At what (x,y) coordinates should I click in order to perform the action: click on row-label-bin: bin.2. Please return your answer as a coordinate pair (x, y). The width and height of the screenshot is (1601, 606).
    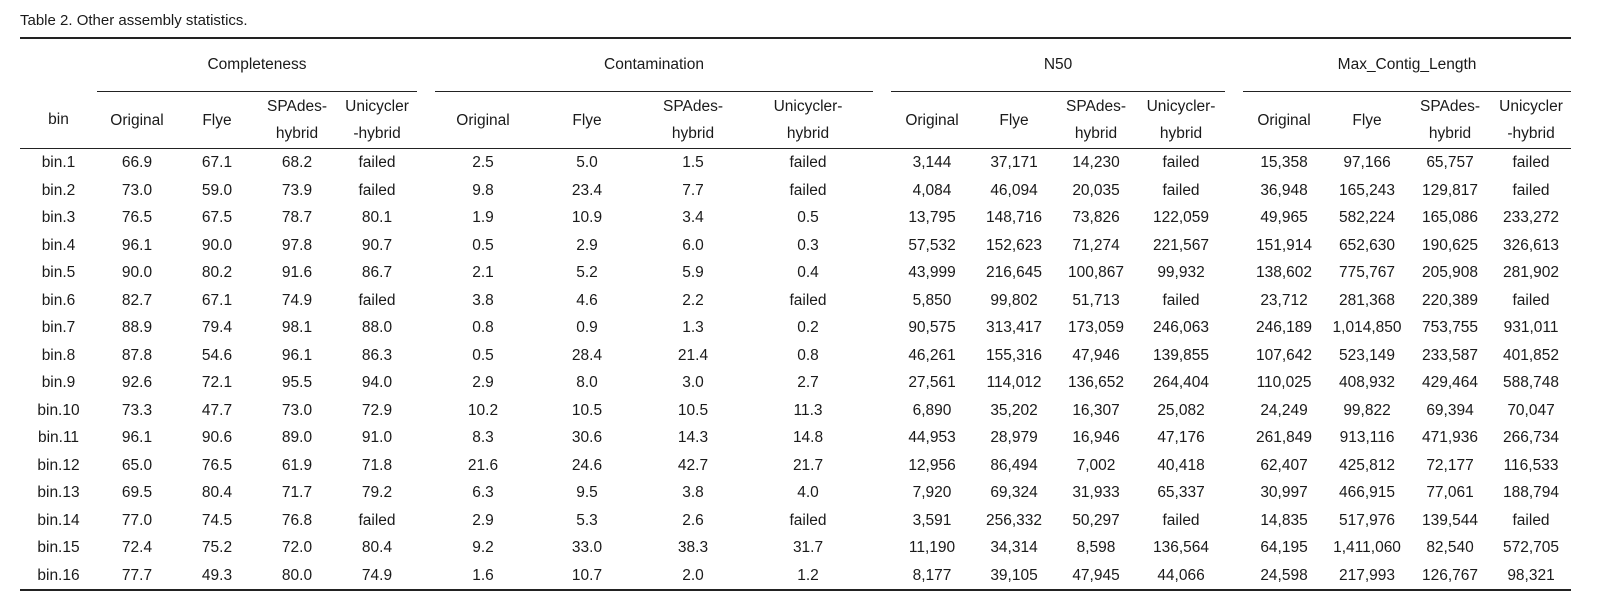
    Looking at the image, I should click on (58, 190).